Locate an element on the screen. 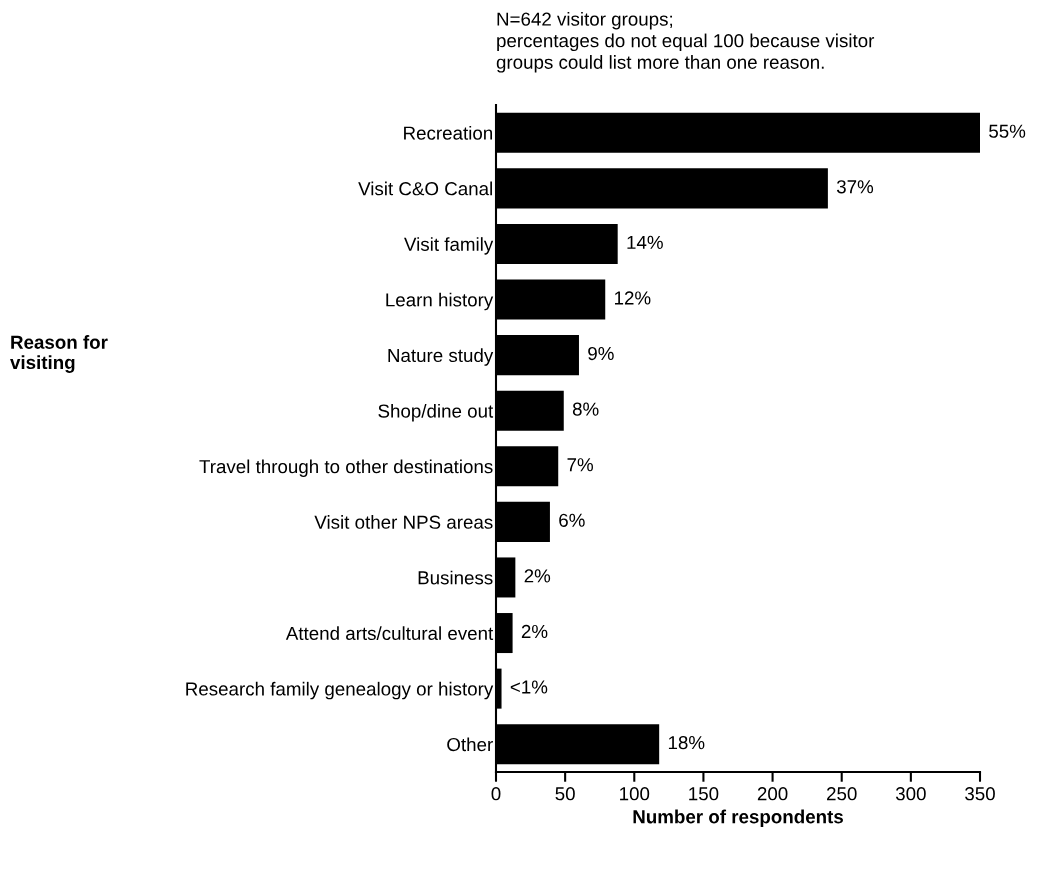  y-tick-label: Nature study is located at coordinates (441, 357).